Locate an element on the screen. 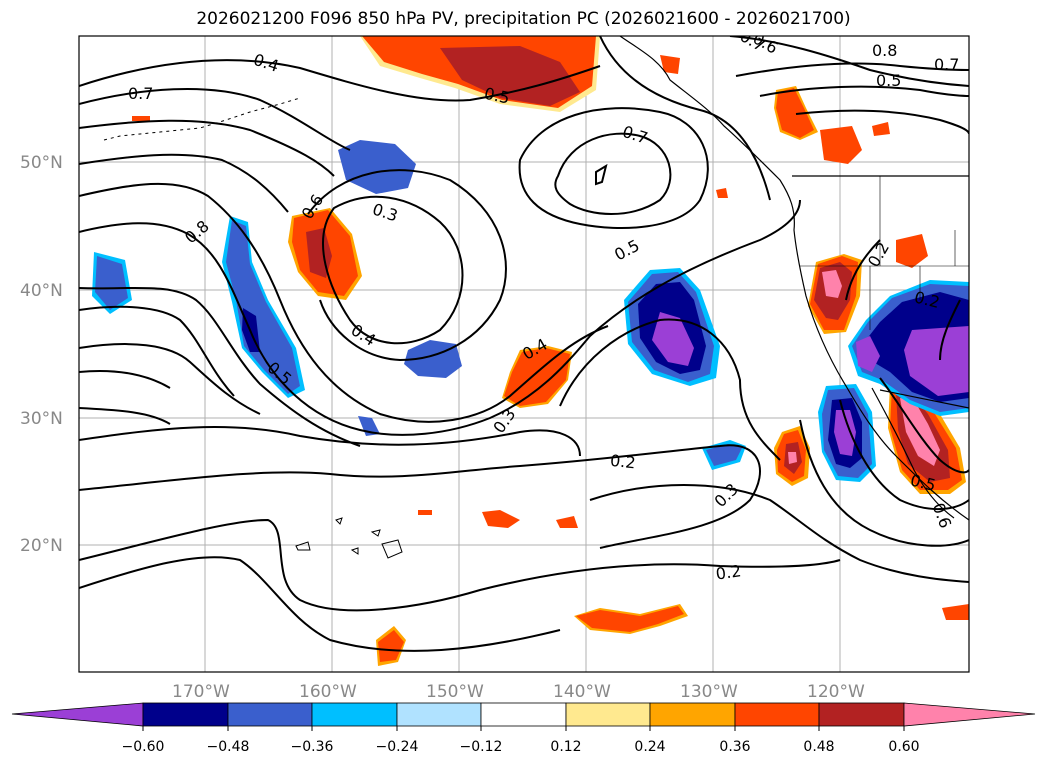  colorbar-label: −0.12 is located at coordinates (481, 747).